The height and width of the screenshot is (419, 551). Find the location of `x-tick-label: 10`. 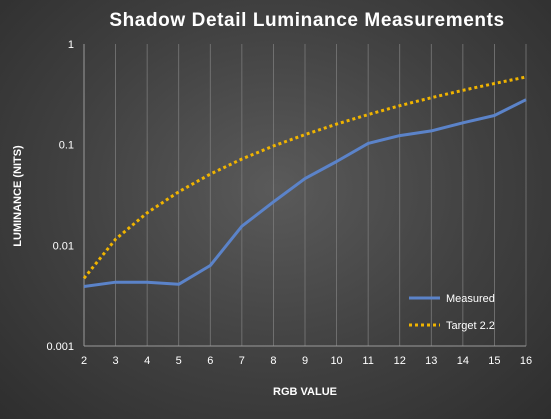

x-tick-label: 10 is located at coordinates (336, 361).